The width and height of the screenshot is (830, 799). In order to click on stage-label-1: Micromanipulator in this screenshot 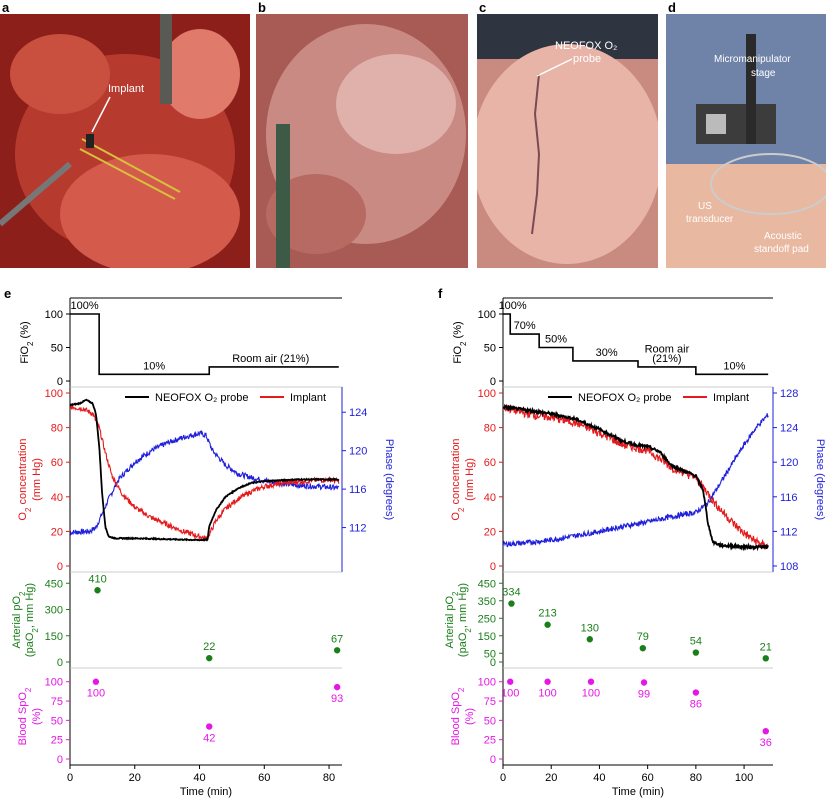, I will do `click(752, 59)`.